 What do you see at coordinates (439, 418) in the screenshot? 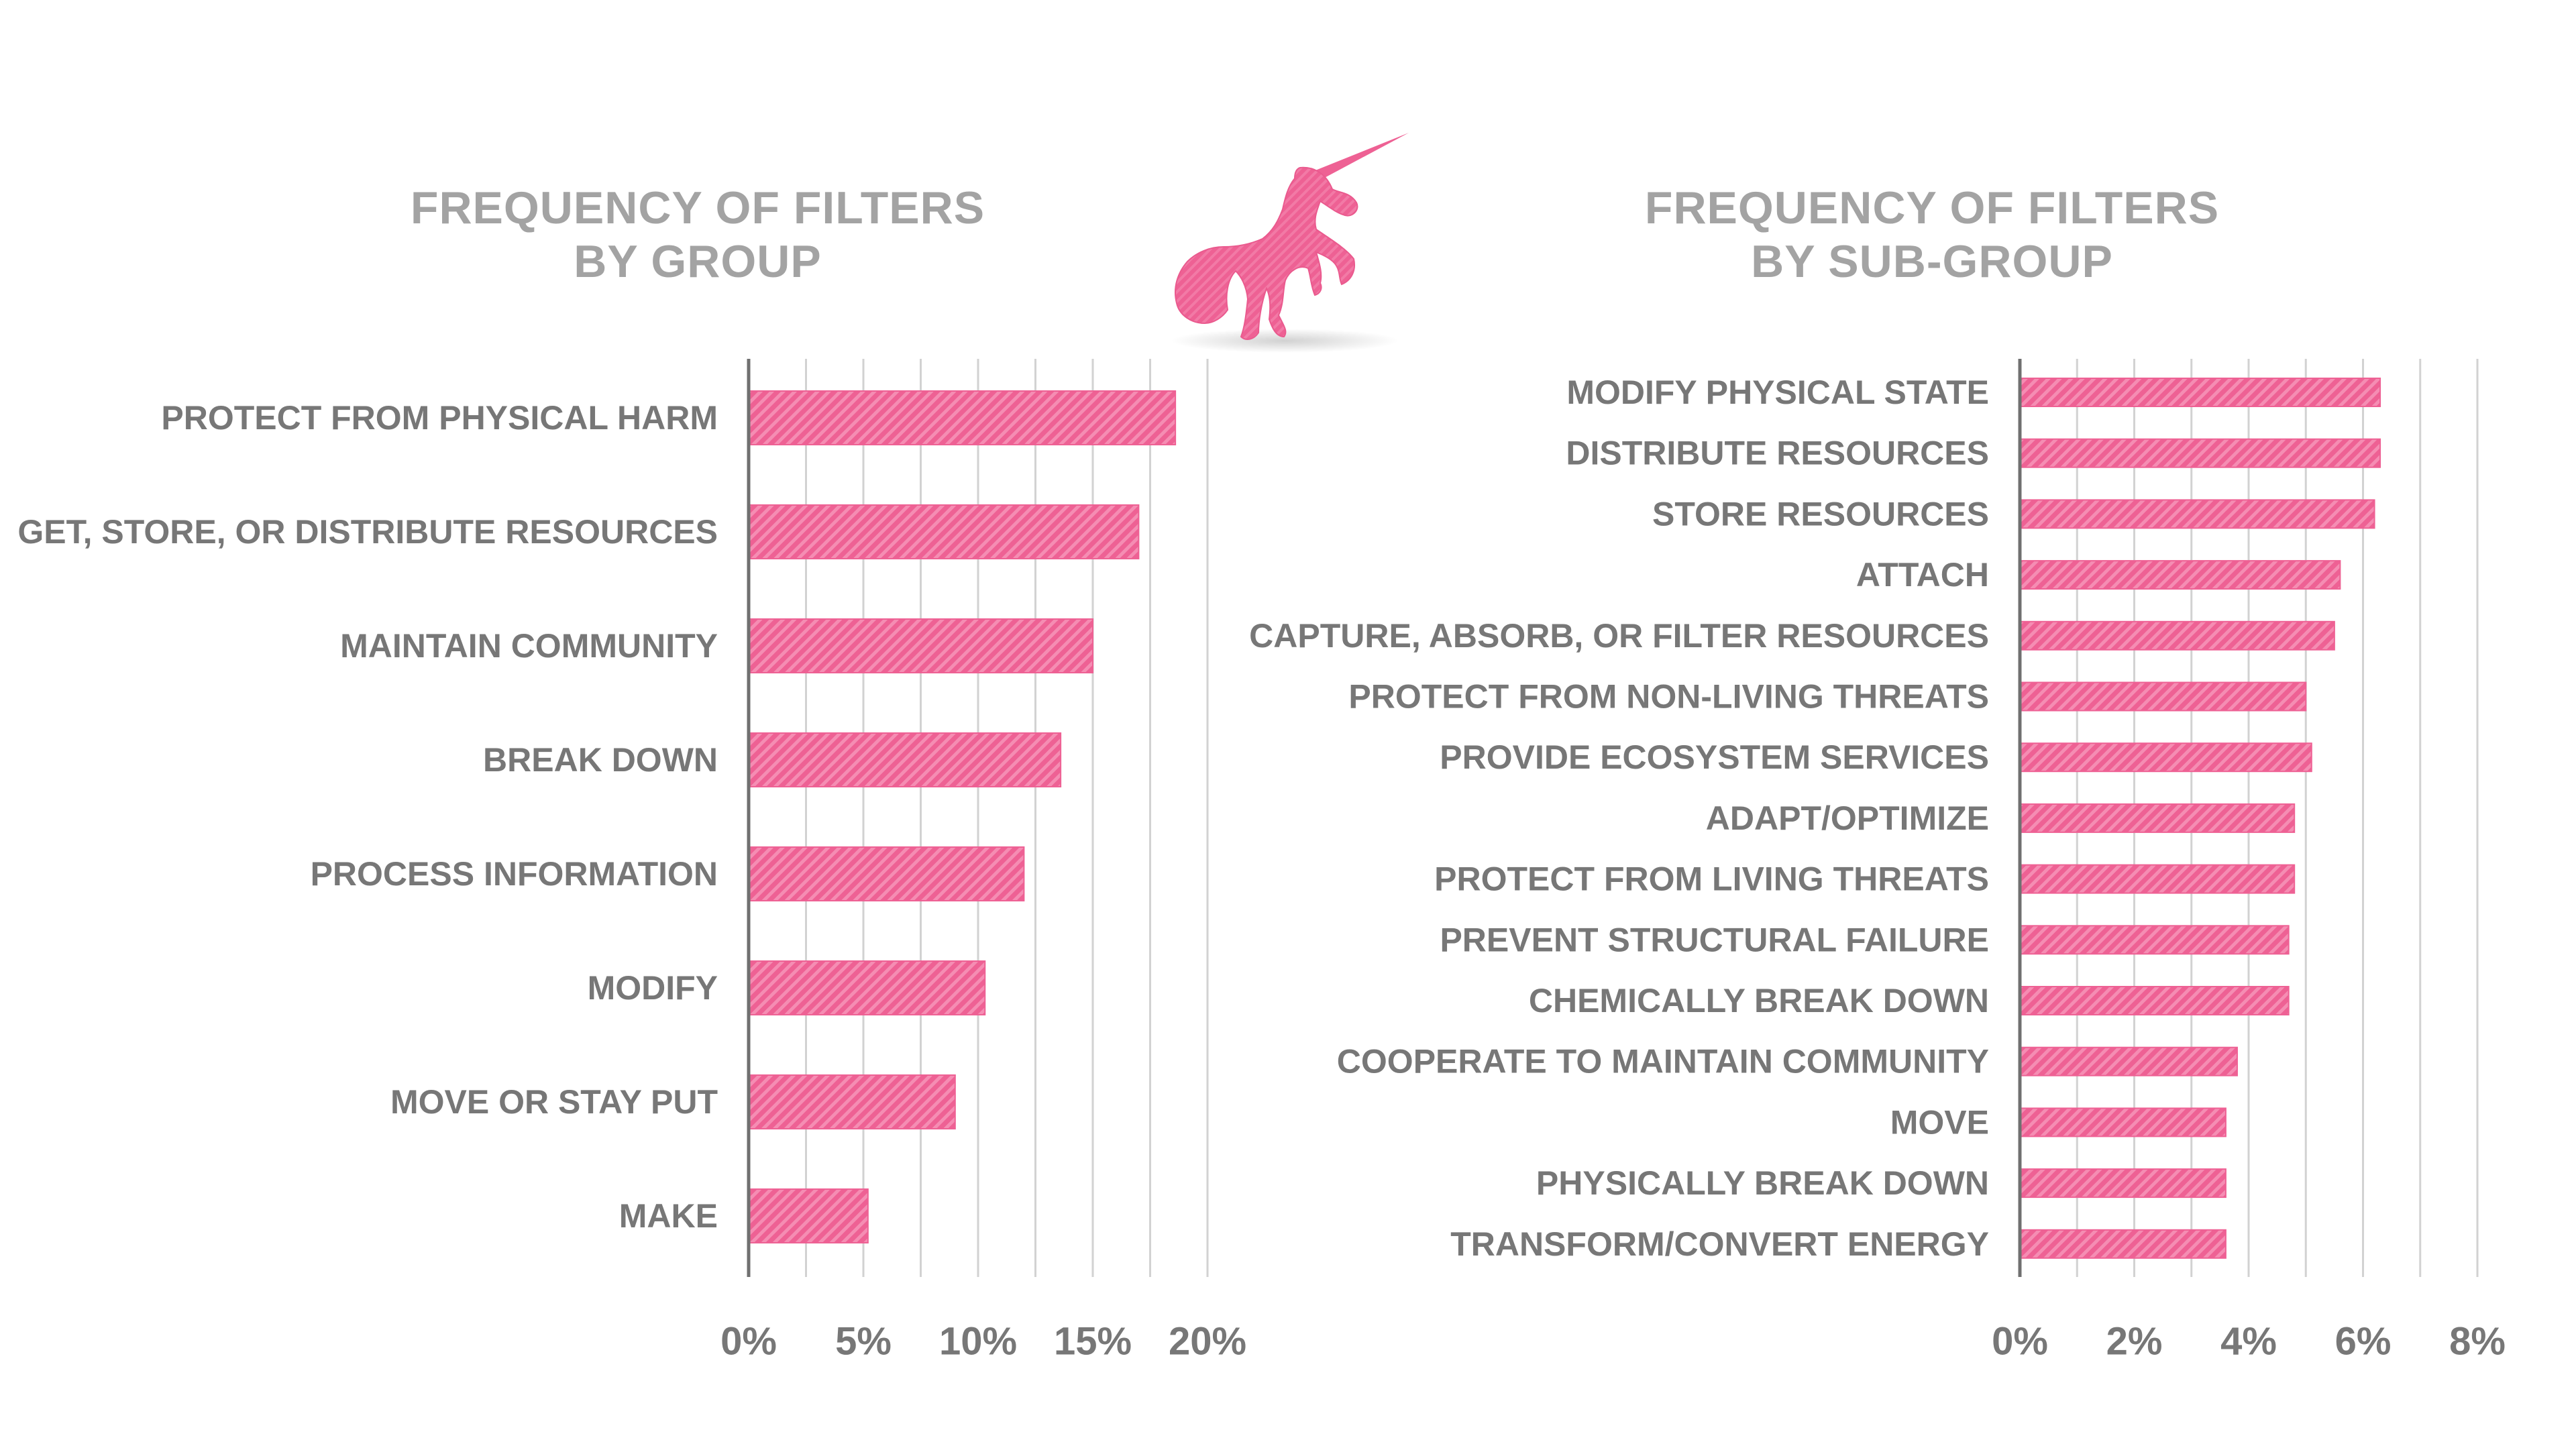
I see `category-label: PROTECT FROM PHYSICAL HARM` at bounding box center [439, 418].